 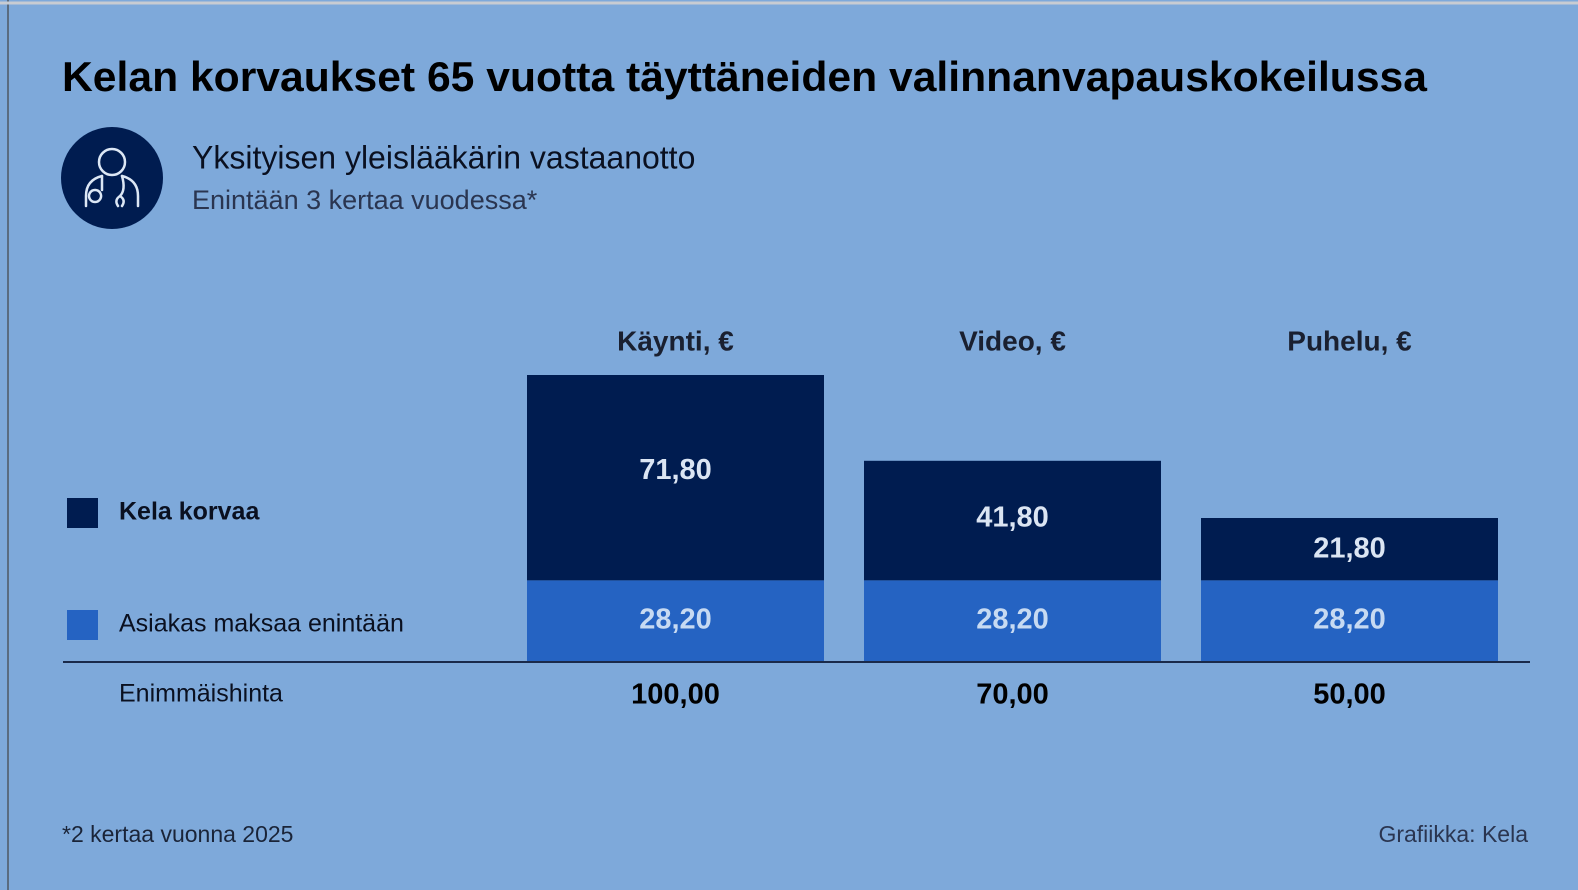 I want to click on data-label: 41,80, so click(x=1012, y=517).